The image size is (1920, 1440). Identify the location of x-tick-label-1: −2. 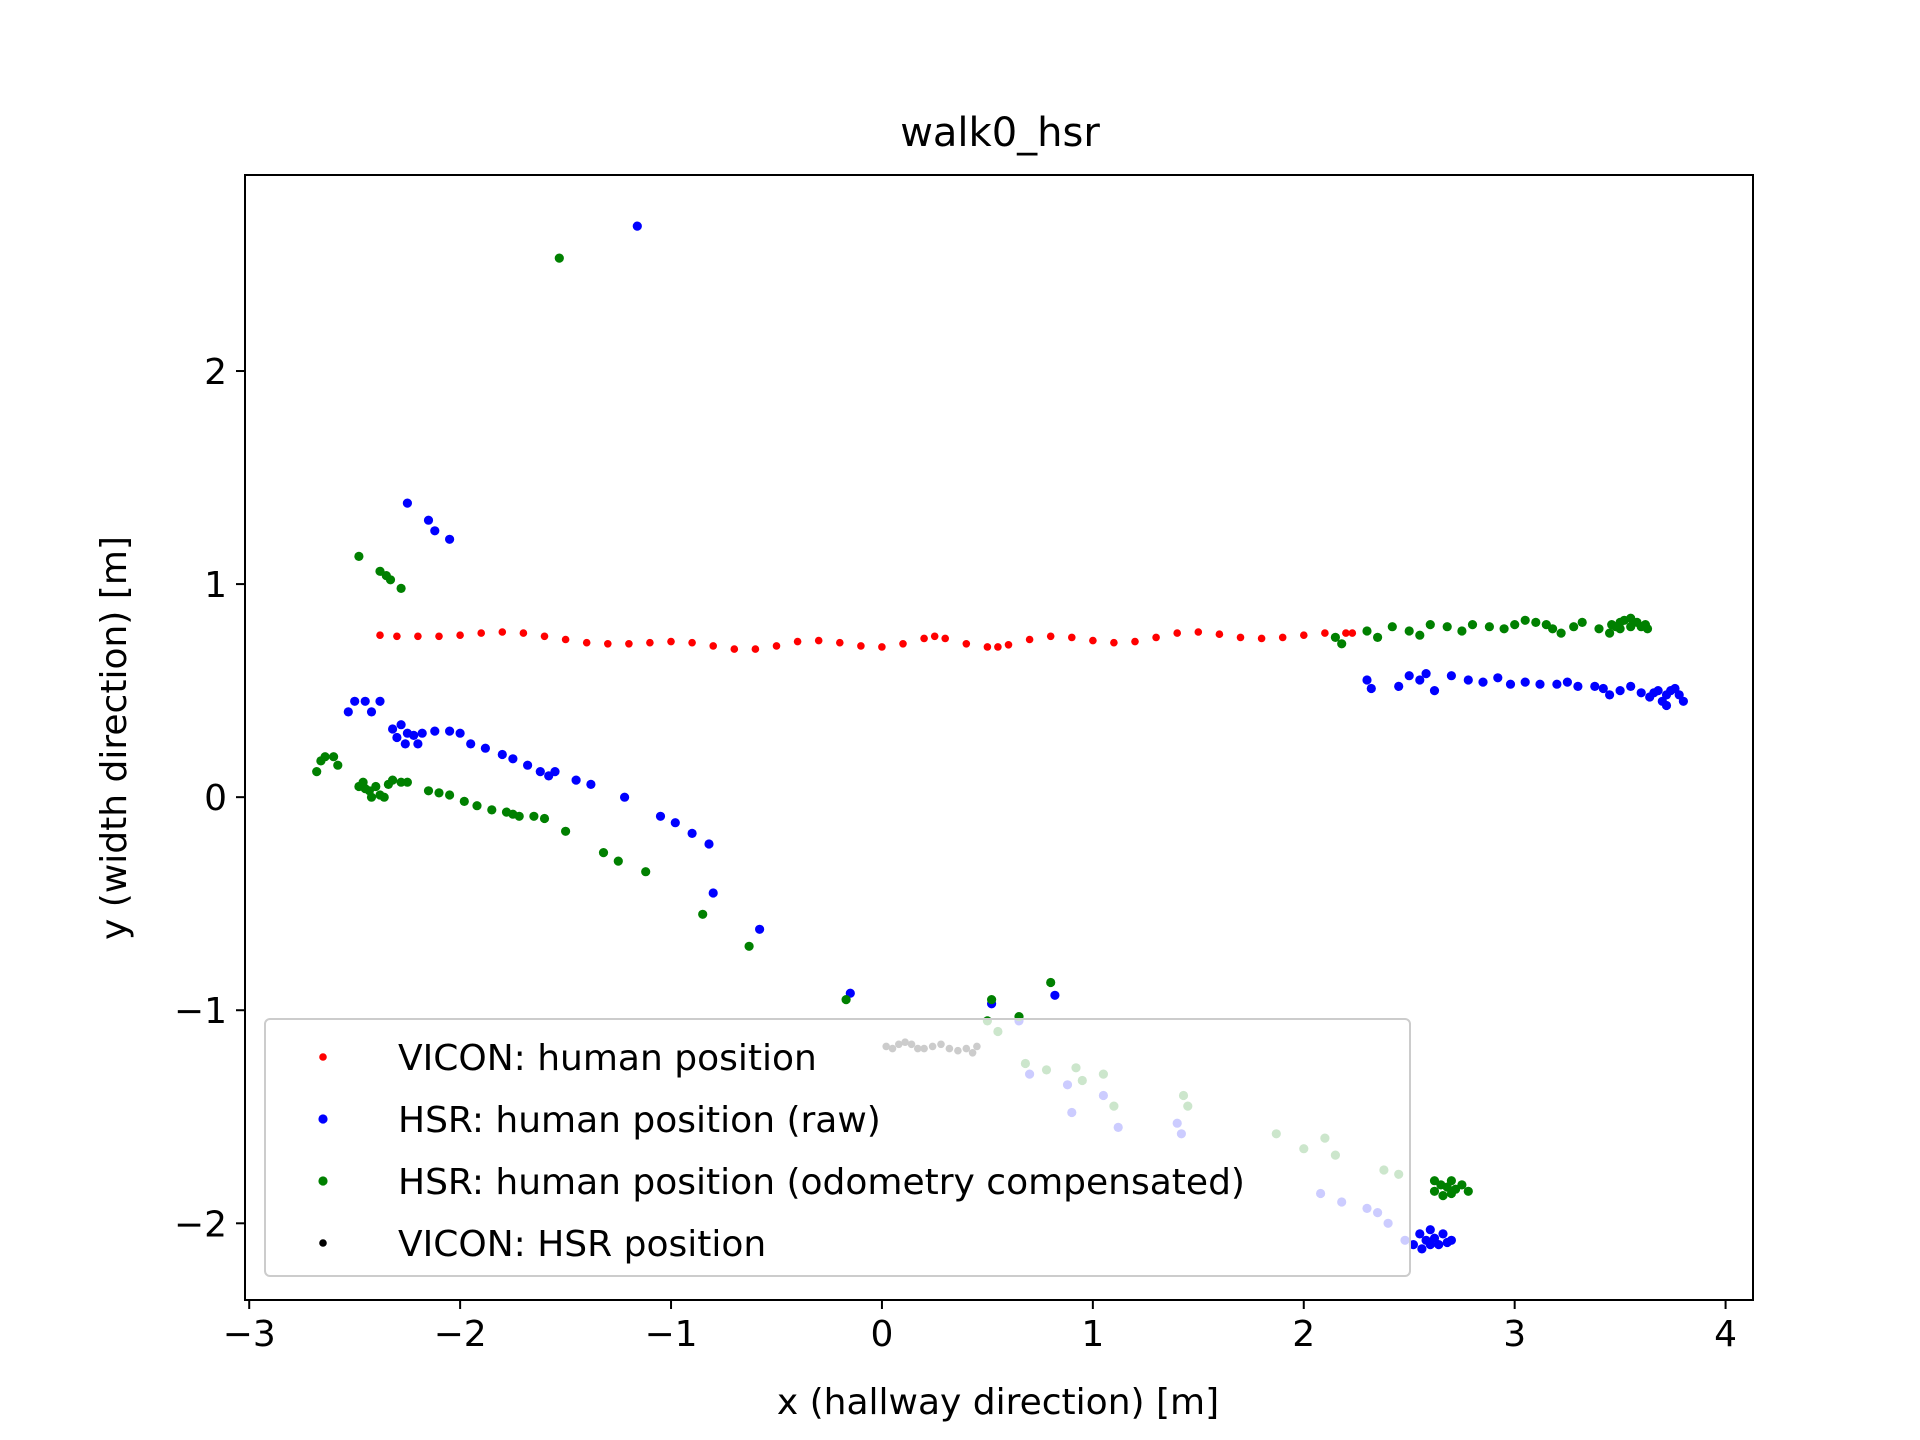
(460, 1334).